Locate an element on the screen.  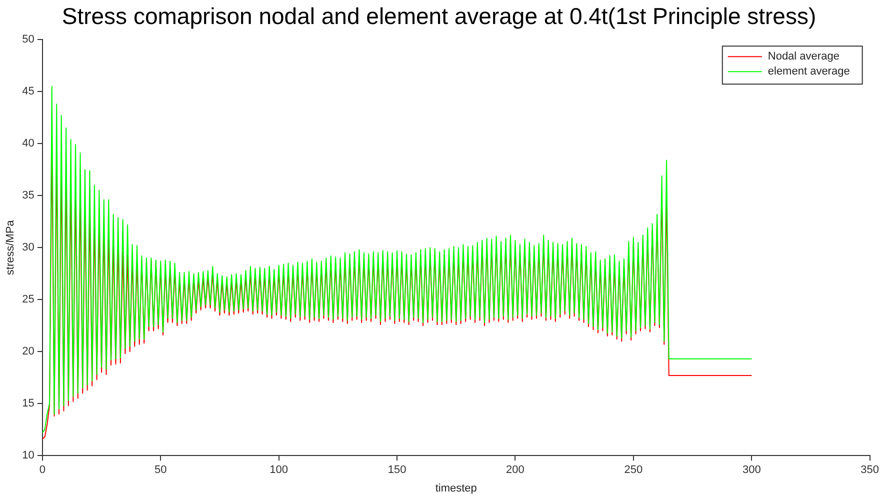
y-tick-label: 50 is located at coordinates (28, 40).